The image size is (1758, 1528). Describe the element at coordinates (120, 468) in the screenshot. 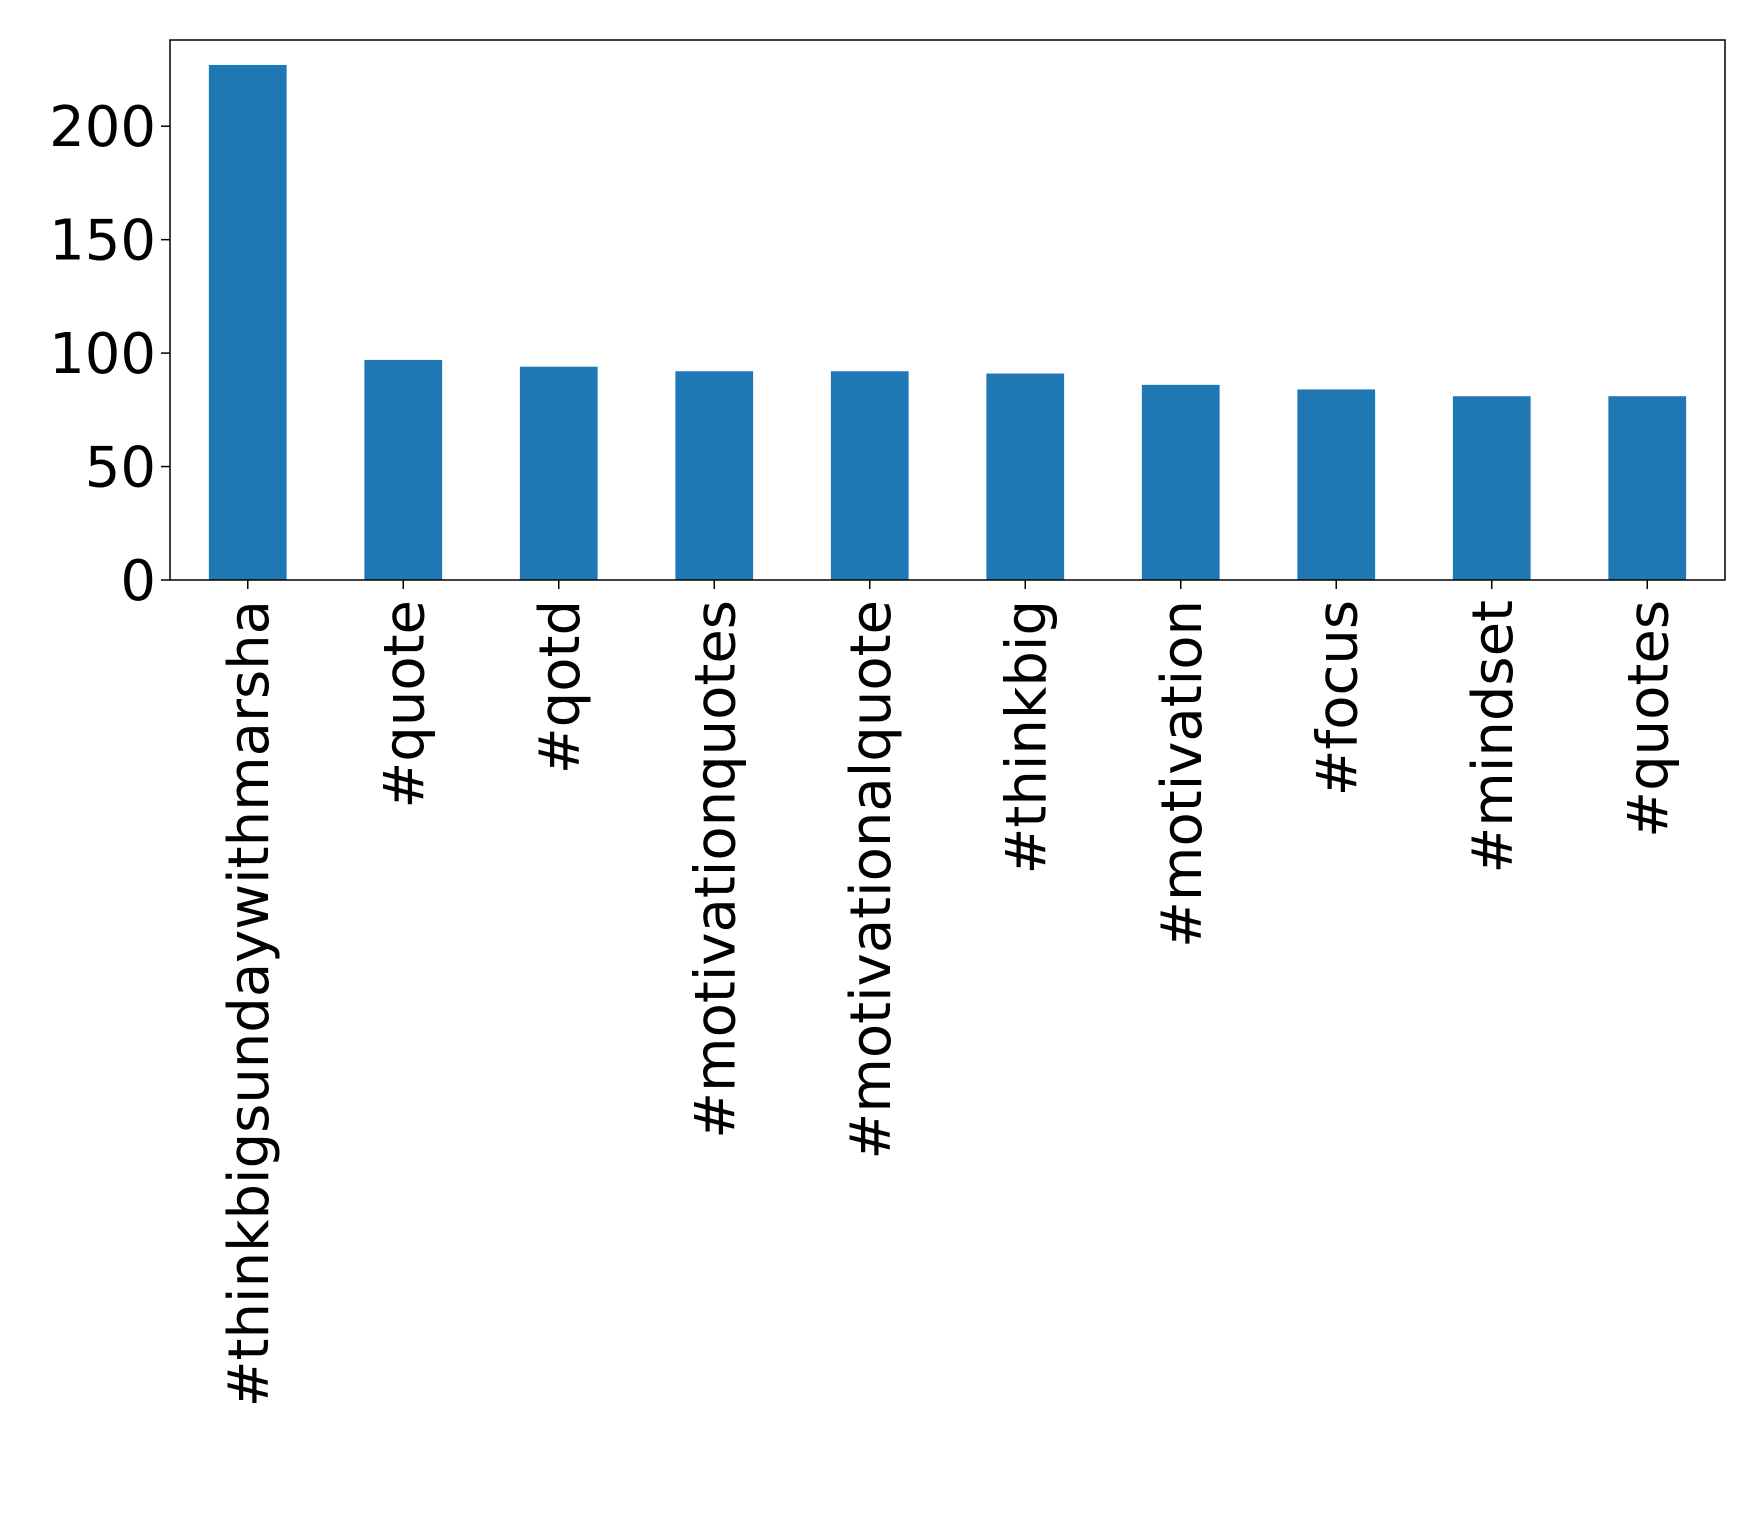

I see `y-tick-label-1: 50` at that location.